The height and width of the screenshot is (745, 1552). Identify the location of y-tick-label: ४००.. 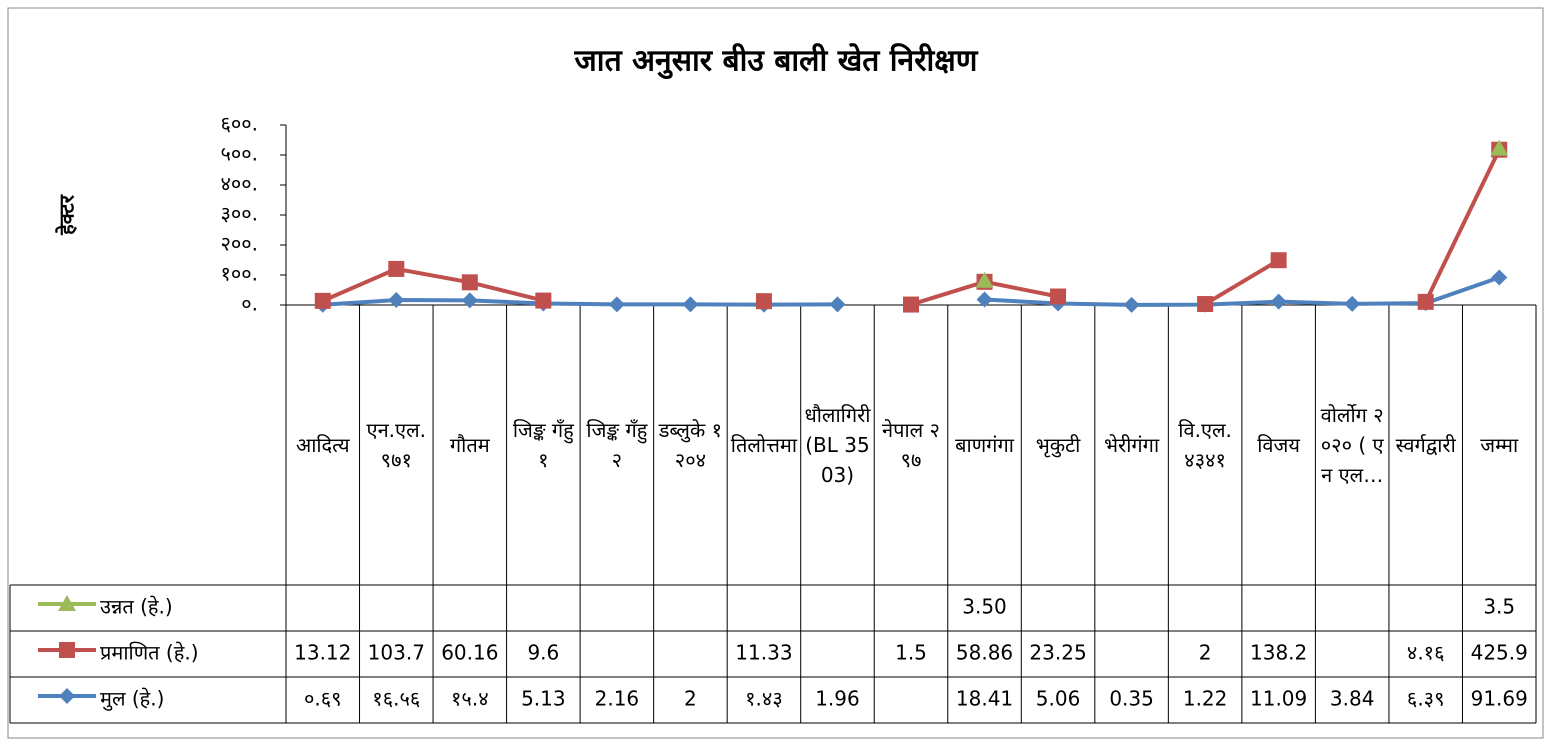
(239, 184).